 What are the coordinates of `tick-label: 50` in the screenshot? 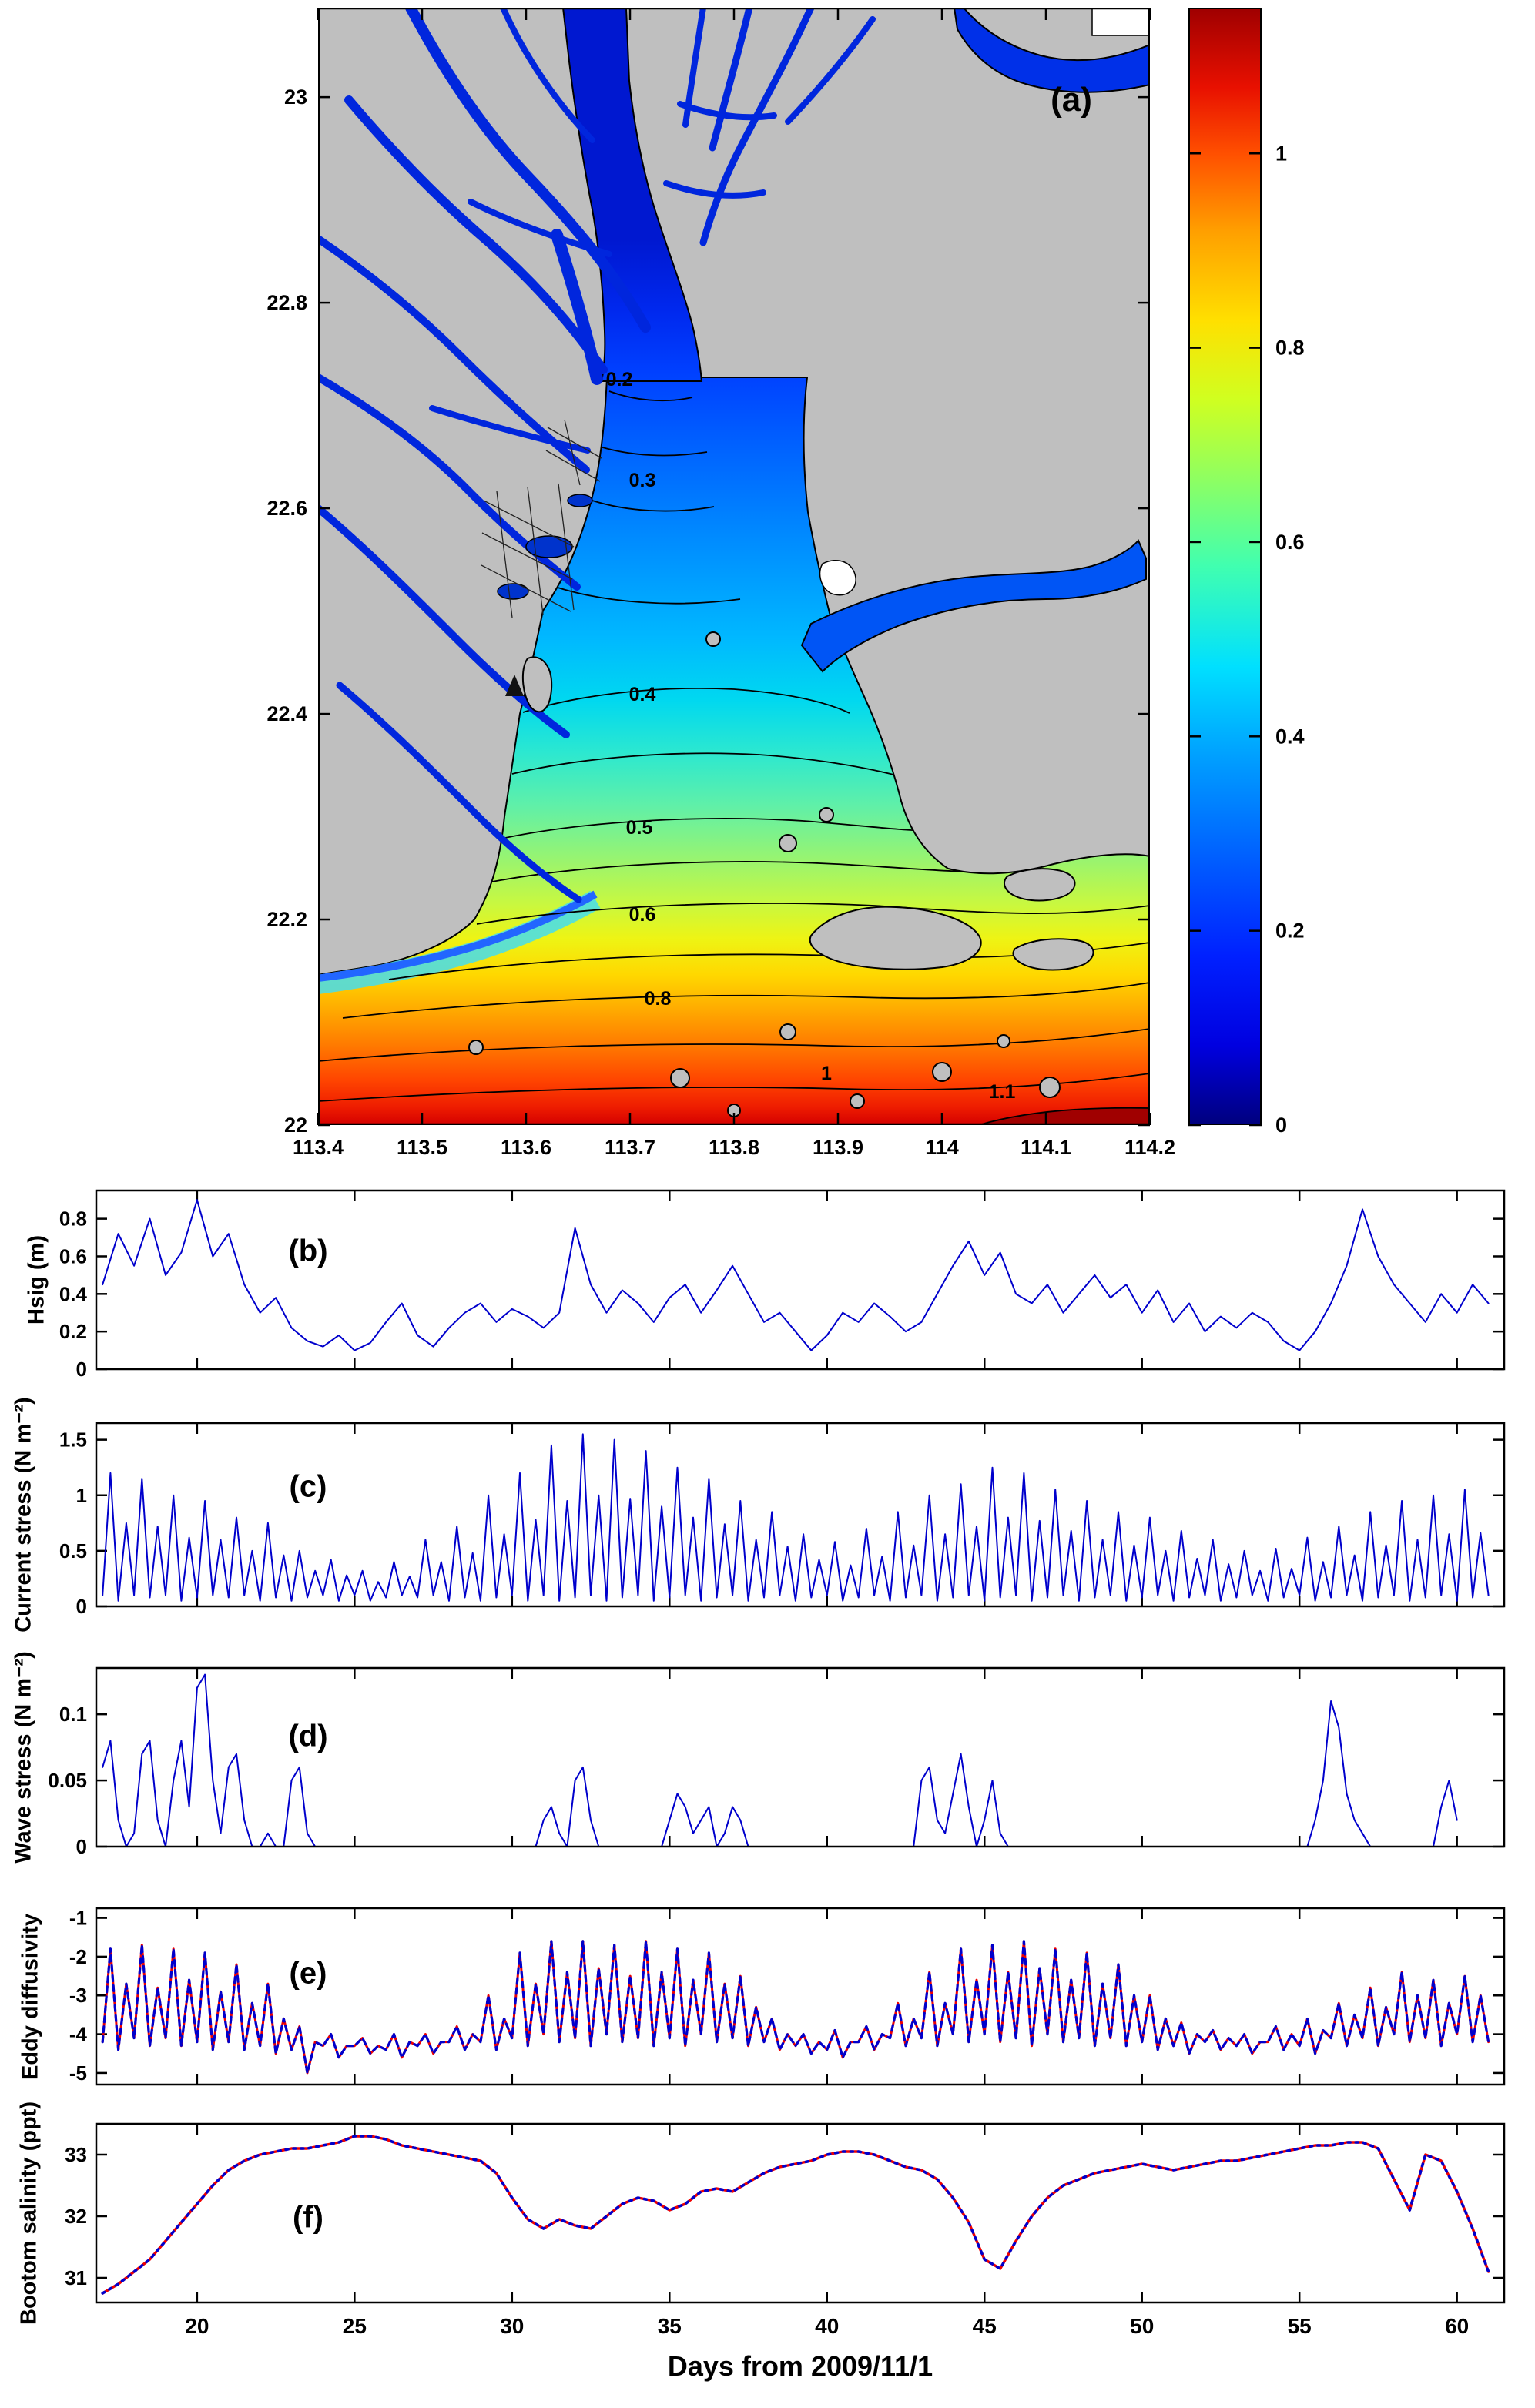 It's located at (1142, 2326).